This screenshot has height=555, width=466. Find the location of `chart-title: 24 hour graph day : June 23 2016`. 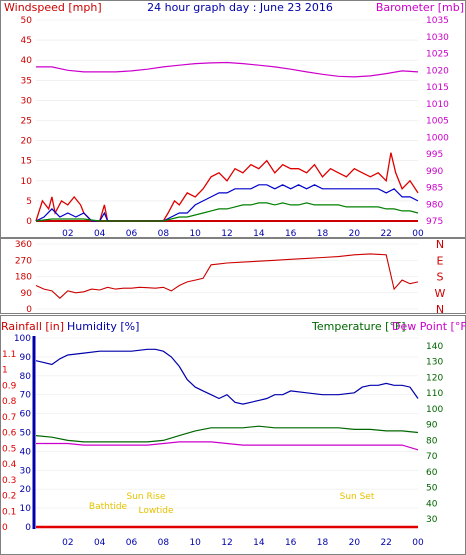

chart-title: 24 hour graph day : June 23 2016 is located at coordinates (240, 7).